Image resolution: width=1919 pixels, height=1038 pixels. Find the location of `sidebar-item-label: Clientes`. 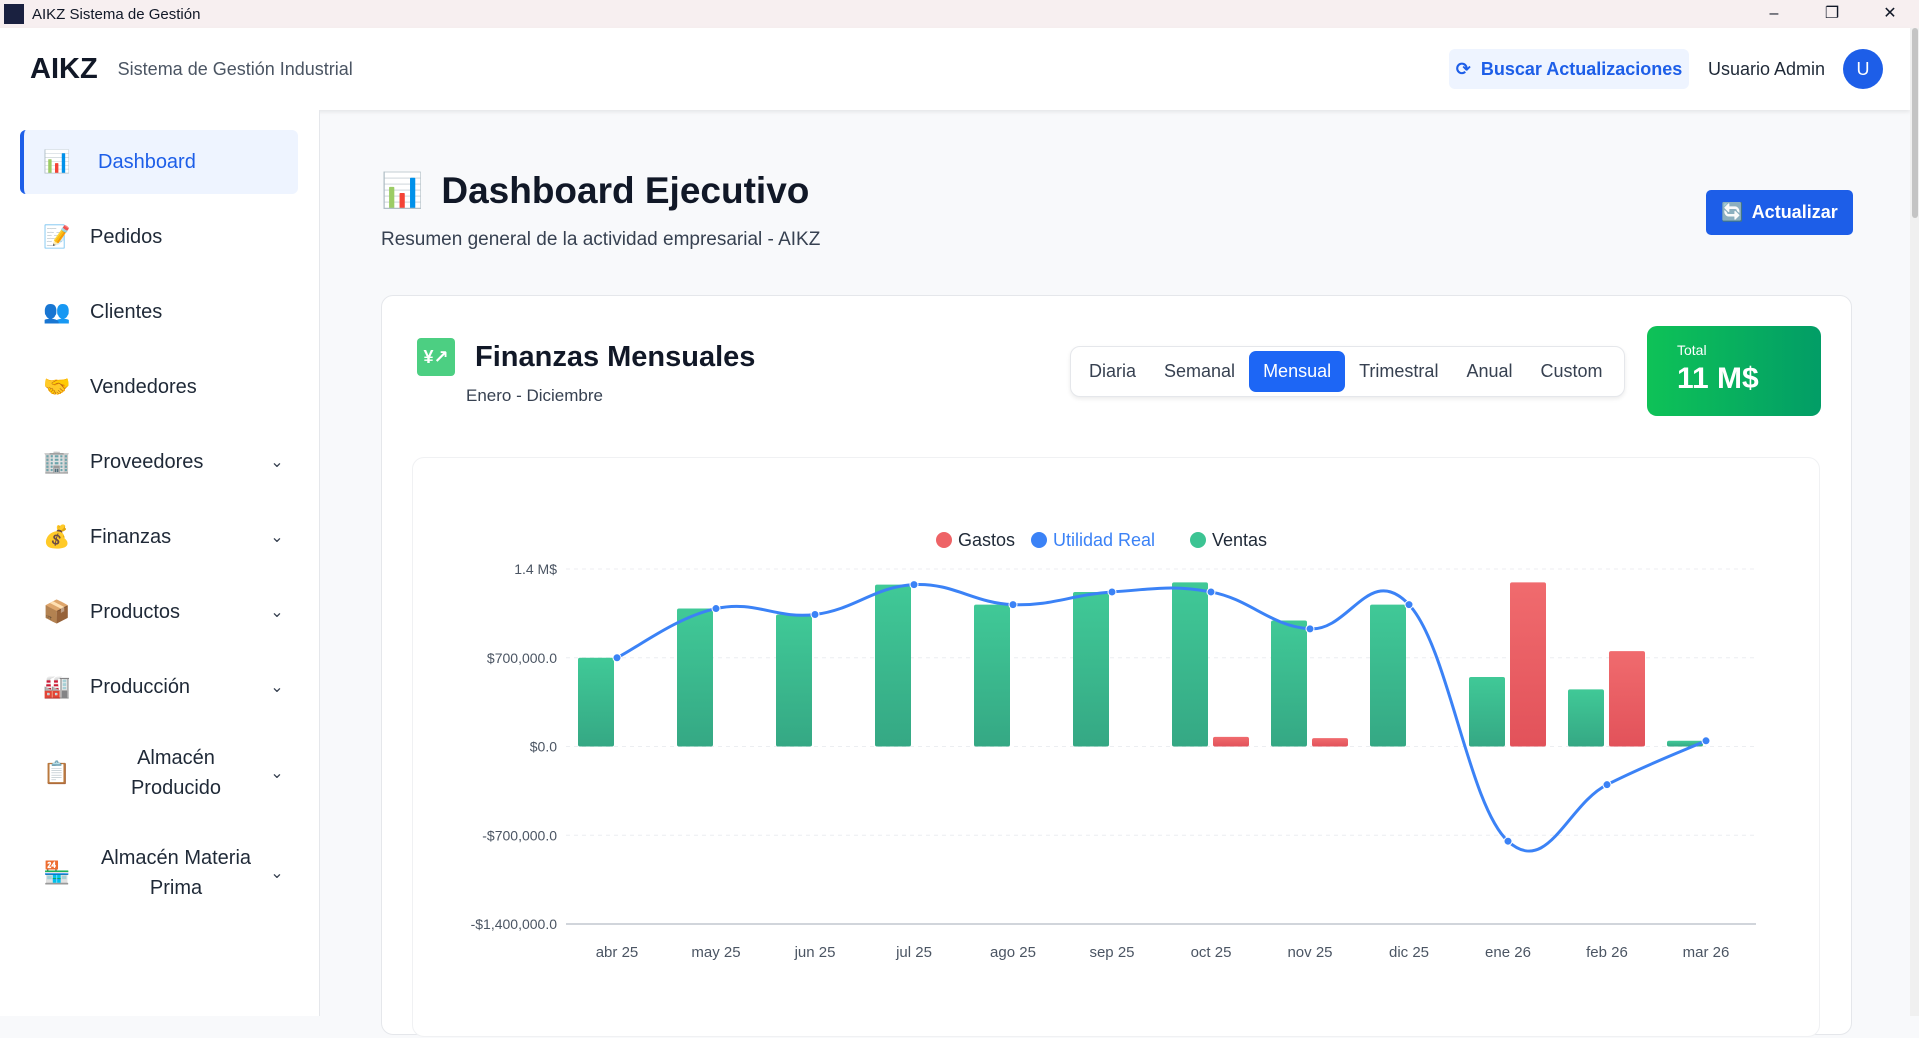

sidebar-item-label: Clientes is located at coordinates (126, 312).